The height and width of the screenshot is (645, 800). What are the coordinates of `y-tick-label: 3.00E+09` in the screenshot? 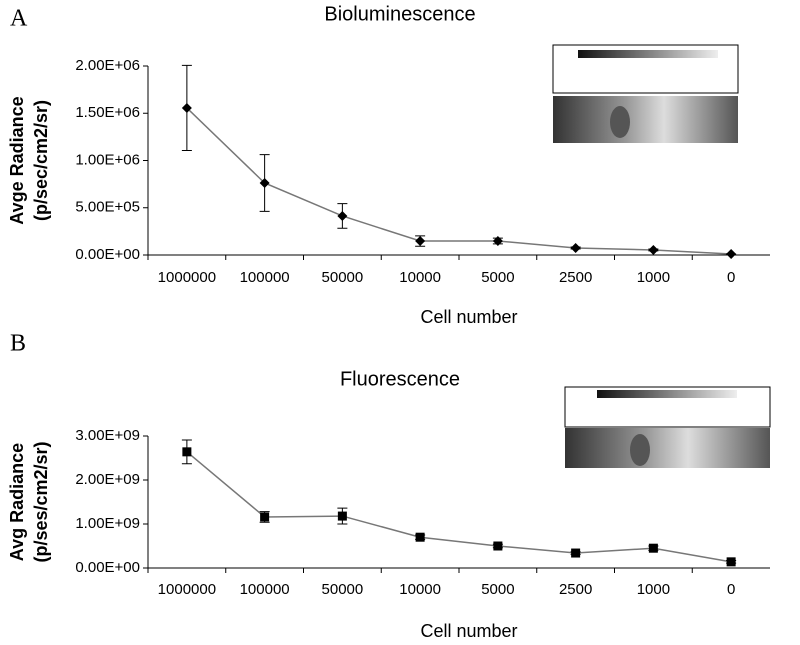 It's located at (107, 435).